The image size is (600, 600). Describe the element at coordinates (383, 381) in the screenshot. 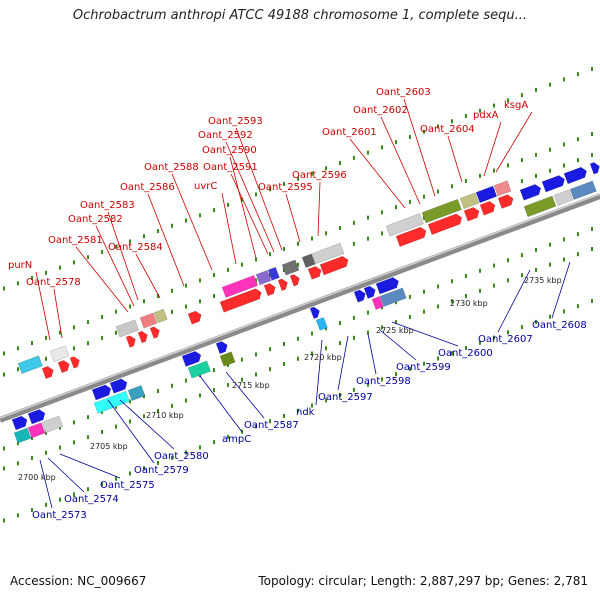

I see `gene-label-bottom: Oant_2598` at that location.